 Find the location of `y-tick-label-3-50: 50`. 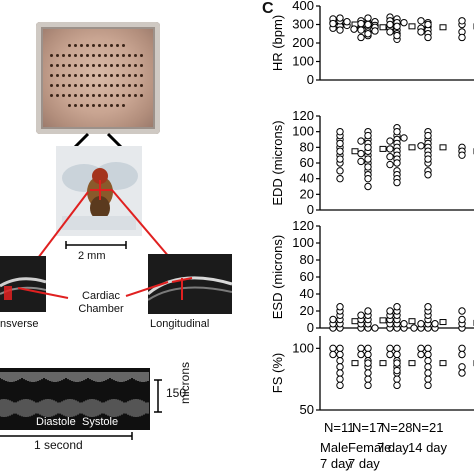

y-tick-label-3-50: 50 is located at coordinates (307, 409).